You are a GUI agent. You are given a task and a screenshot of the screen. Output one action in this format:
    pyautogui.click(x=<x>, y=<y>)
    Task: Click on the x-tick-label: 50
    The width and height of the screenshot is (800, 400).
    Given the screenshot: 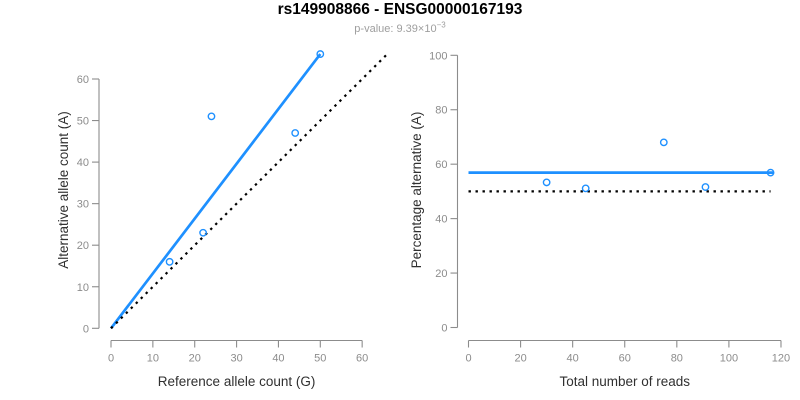 What is the action you would take?
    pyautogui.click(x=320, y=359)
    